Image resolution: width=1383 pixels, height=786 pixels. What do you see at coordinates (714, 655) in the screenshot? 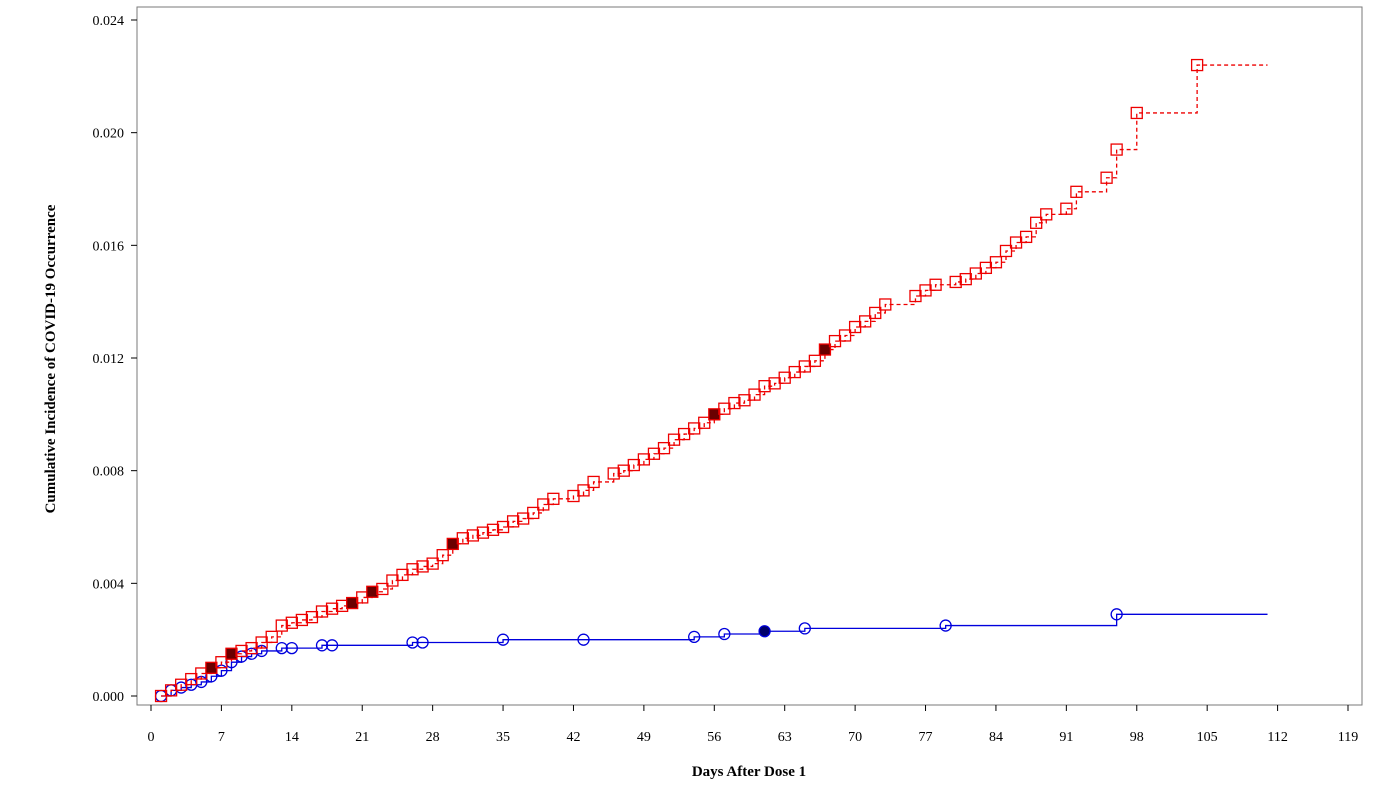
I see `series-0-line` at bounding box center [714, 655].